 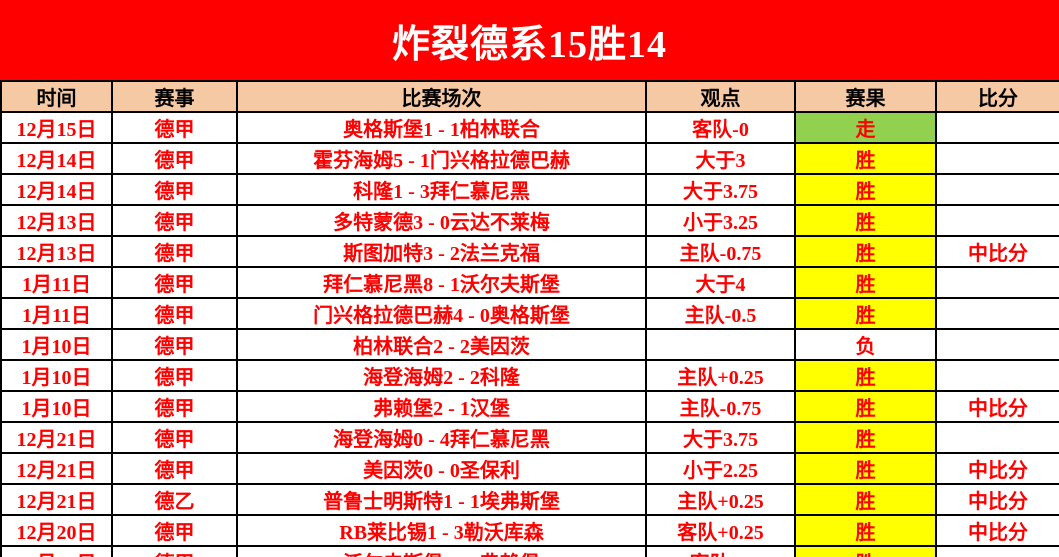 What do you see at coordinates (56, 158) in the screenshot?
I see `date-cell: 12月14日` at bounding box center [56, 158].